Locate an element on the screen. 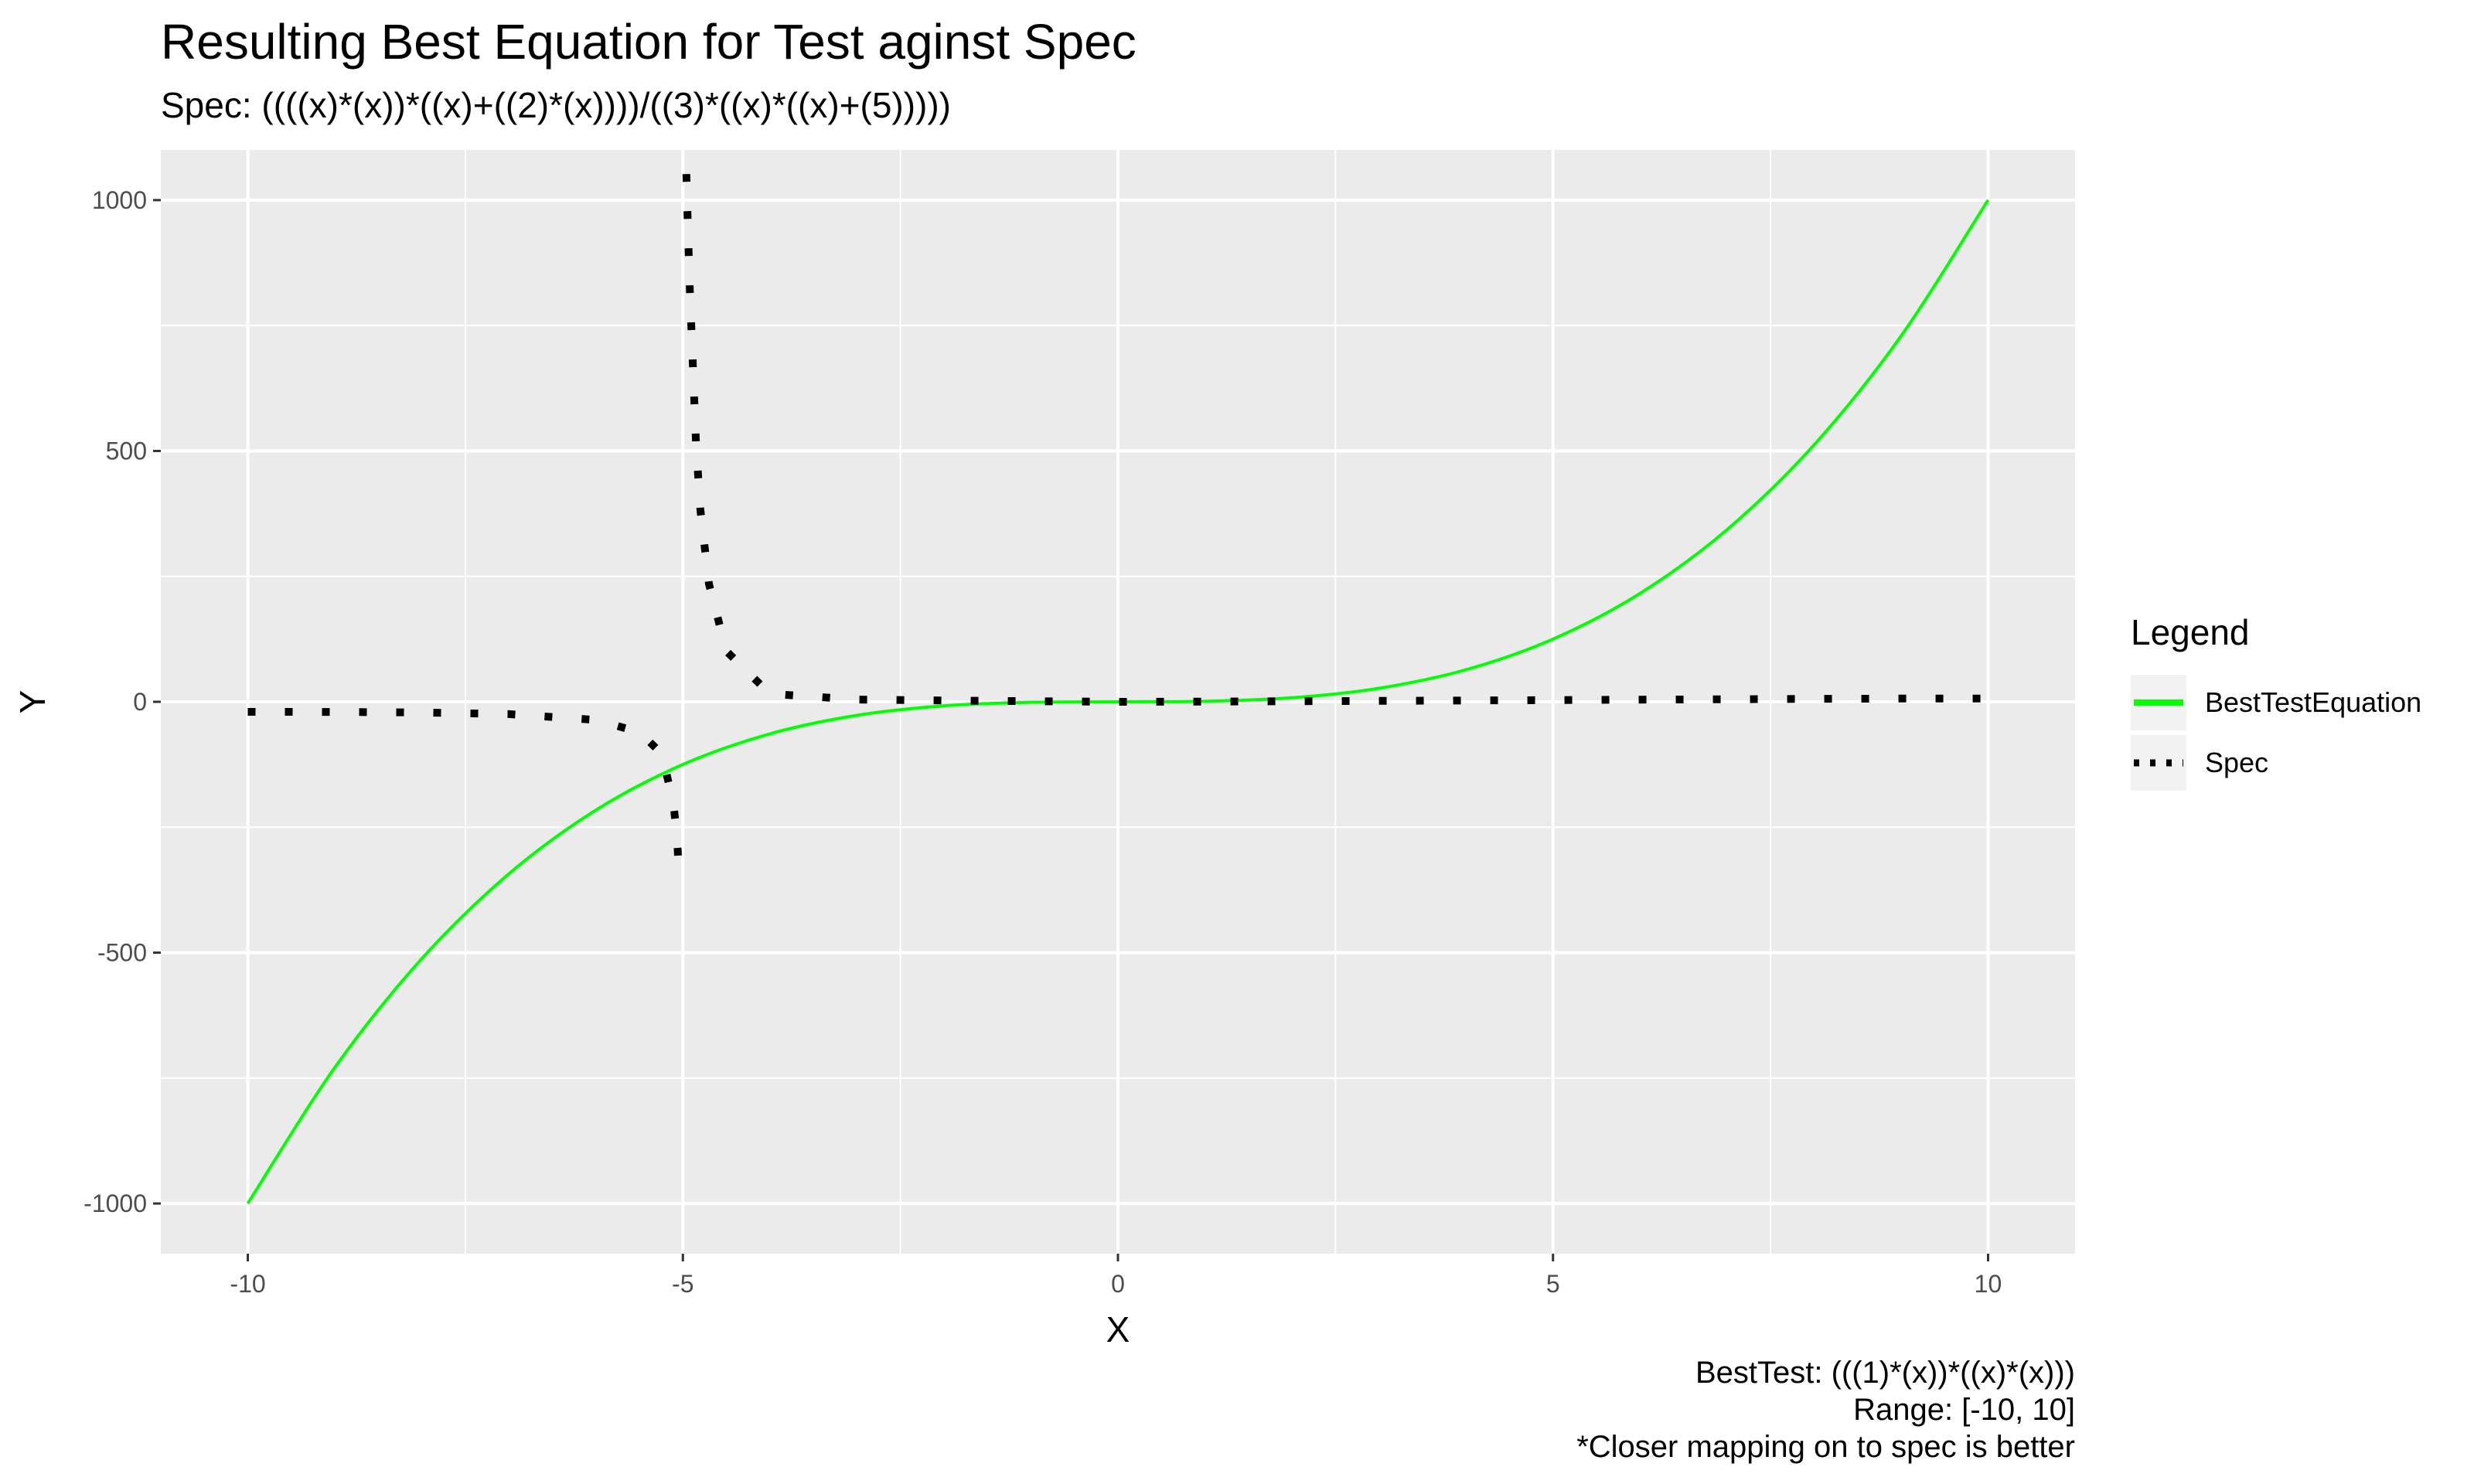  legend-key-green-line is located at coordinates (2158, 702).